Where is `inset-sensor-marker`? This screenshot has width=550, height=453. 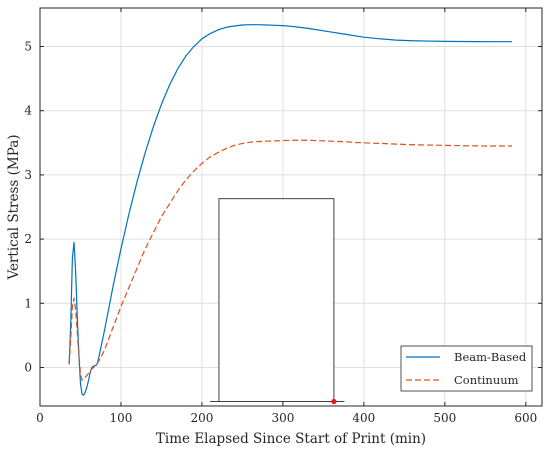
inset-sensor-marker is located at coordinates (334, 401).